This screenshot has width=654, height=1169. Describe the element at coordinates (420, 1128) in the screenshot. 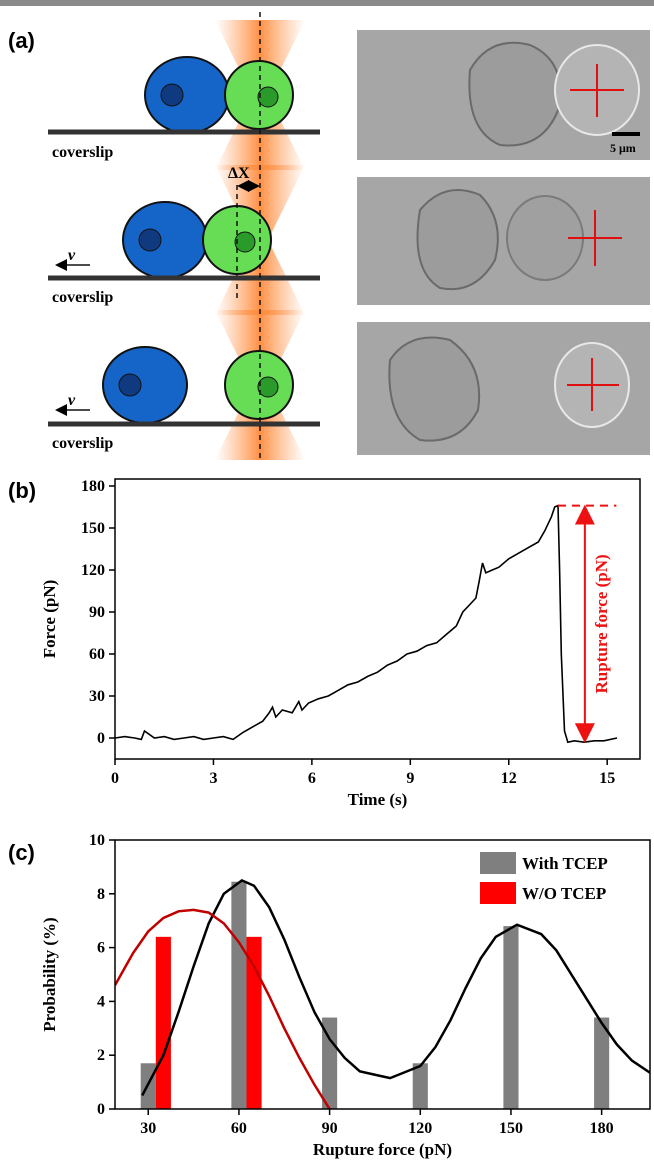

I see `x-tick-label: 120` at that location.